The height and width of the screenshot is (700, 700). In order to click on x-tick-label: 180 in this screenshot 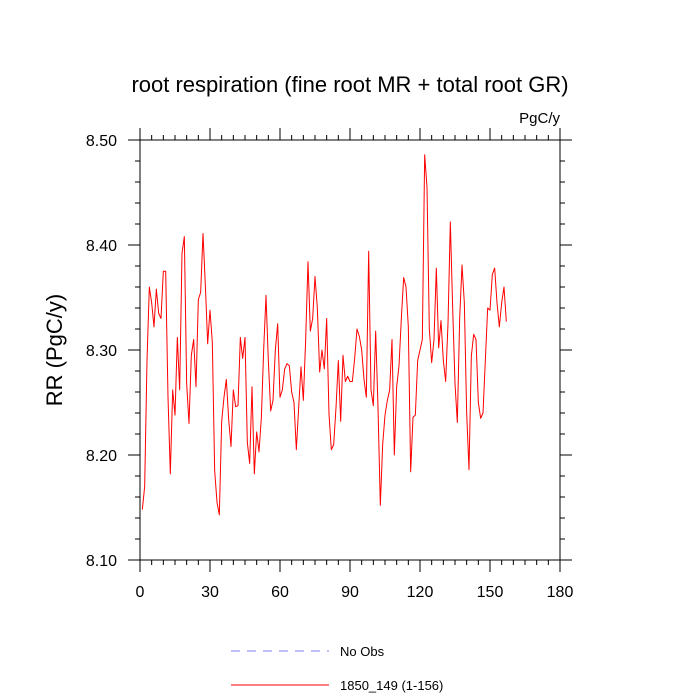, I will do `click(560, 592)`.